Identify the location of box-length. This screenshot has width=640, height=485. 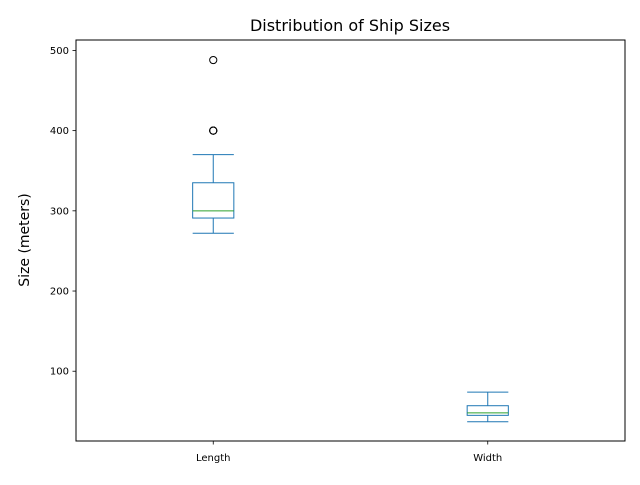
(213, 144).